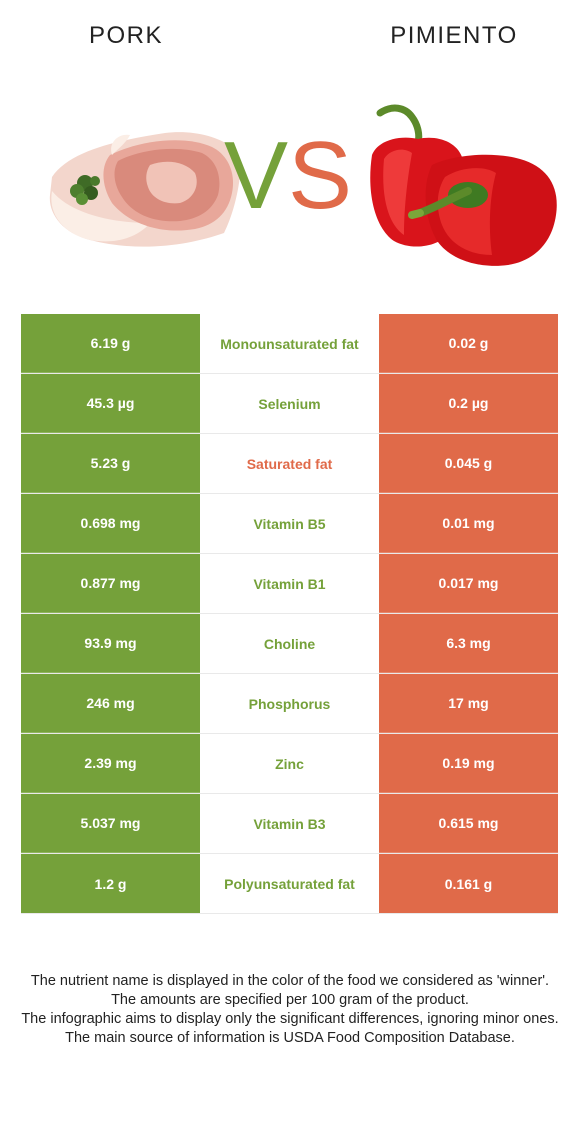 This screenshot has width=580, height=1144. What do you see at coordinates (468, 703) in the screenshot?
I see `pimiento-value: 17 mg` at bounding box center [468, 703].